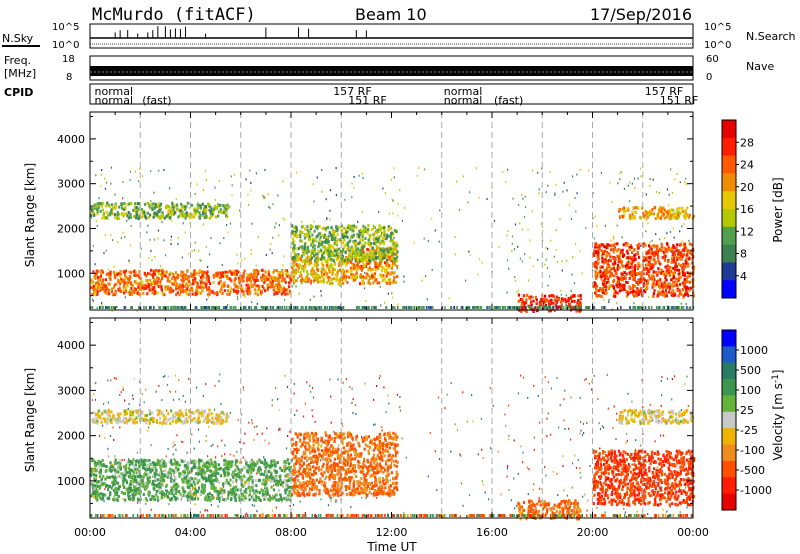 The width and height of the screenshot is (800, 554). I want to click on x-tick-label: 20:00, so click(593, 532).